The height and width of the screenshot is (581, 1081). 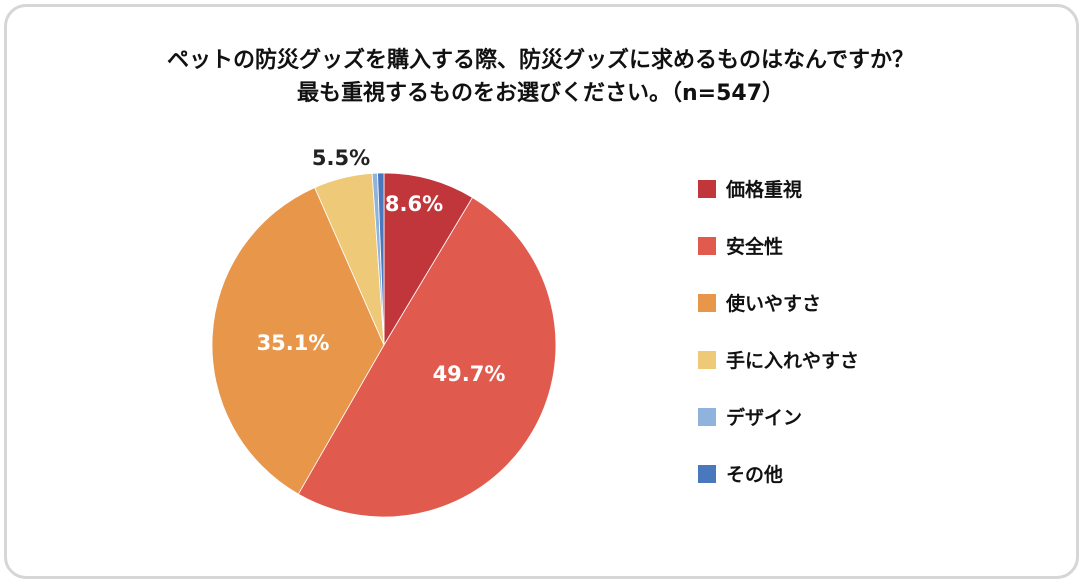 What do you see at coordinates (764, 190) in the screenshot?
I see `legend-label: 価格重視` at bounding box center [764, 190].